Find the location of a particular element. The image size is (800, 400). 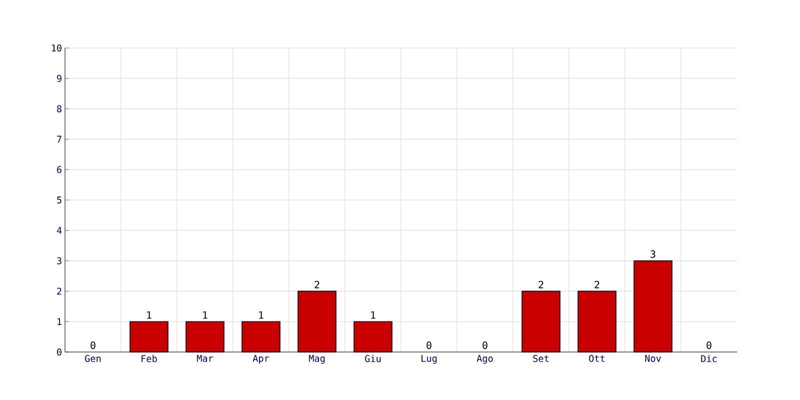

y-tick-label: 3 is located at coordinates (59, 260).